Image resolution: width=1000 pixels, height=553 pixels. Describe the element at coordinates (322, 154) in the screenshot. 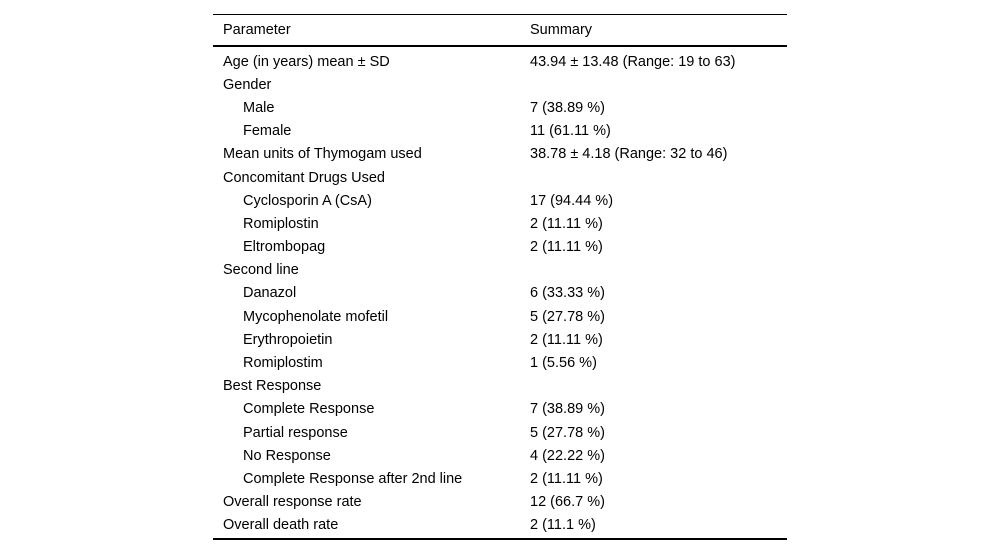

I see `parameter-cell: Mean units of Thymogam used` at that location.